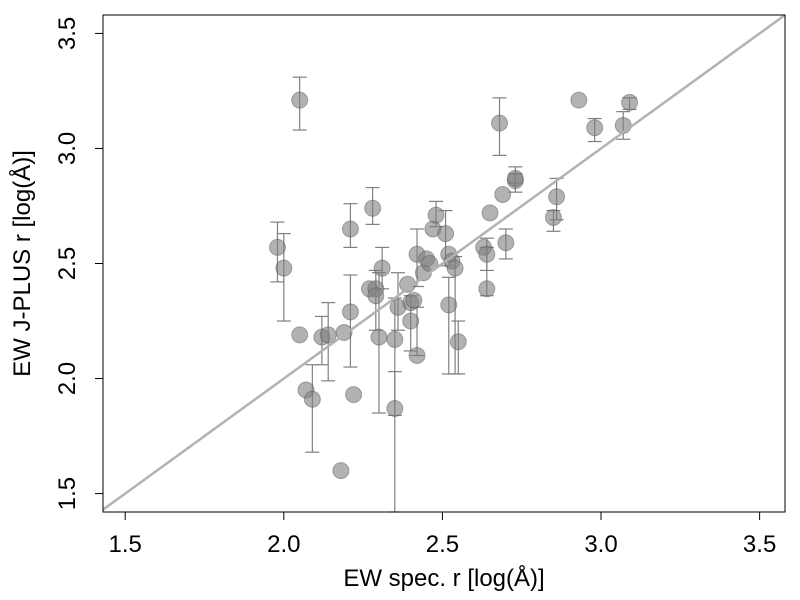 The image size is (800, 600). I want to click on x-tick-label: 2.5, so click(442, 544).